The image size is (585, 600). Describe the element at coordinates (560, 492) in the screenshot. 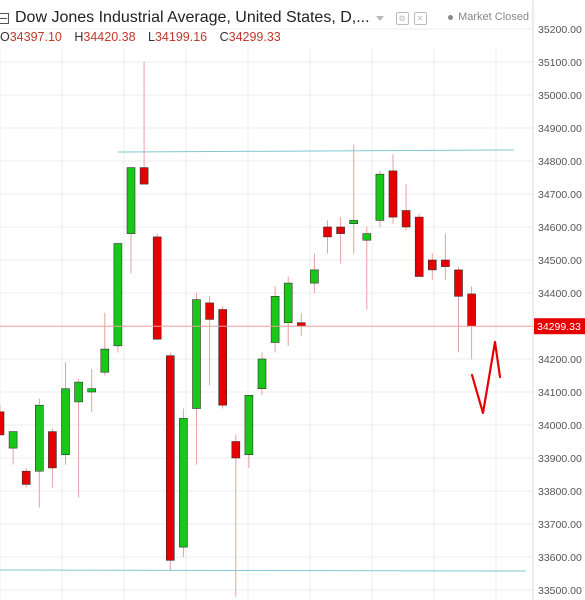

I see `y-tick-label: 33800.00` at that location.